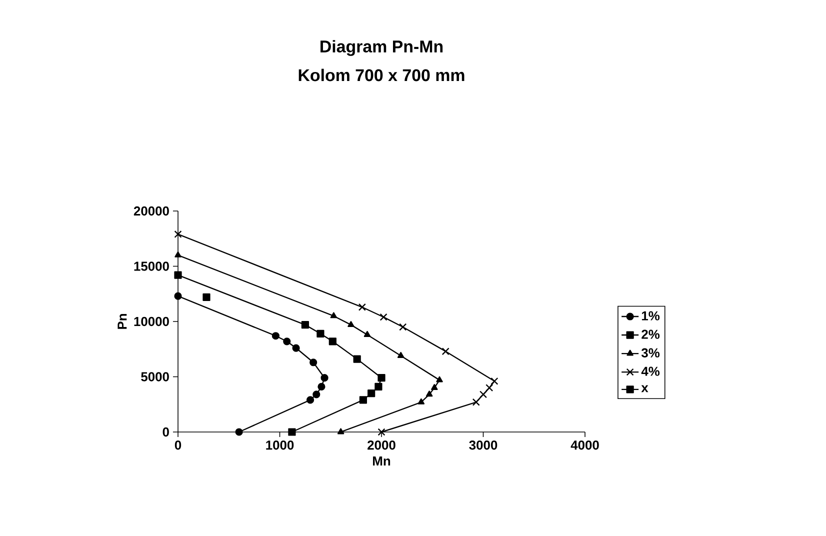  Describe the element at coordinates (280, 445) in the screenshot. I see `x-tick-label: 1000` at that location.